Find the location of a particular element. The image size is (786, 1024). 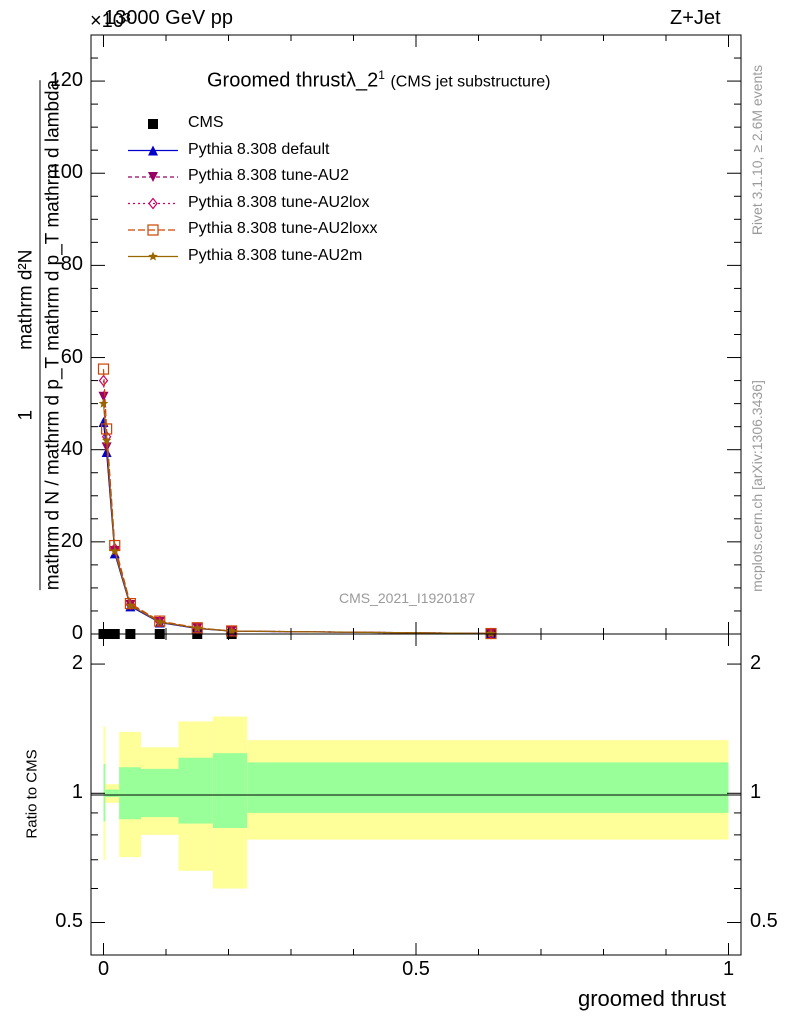

x-tick-label: 0.5 is located at coordinates (416, 969).